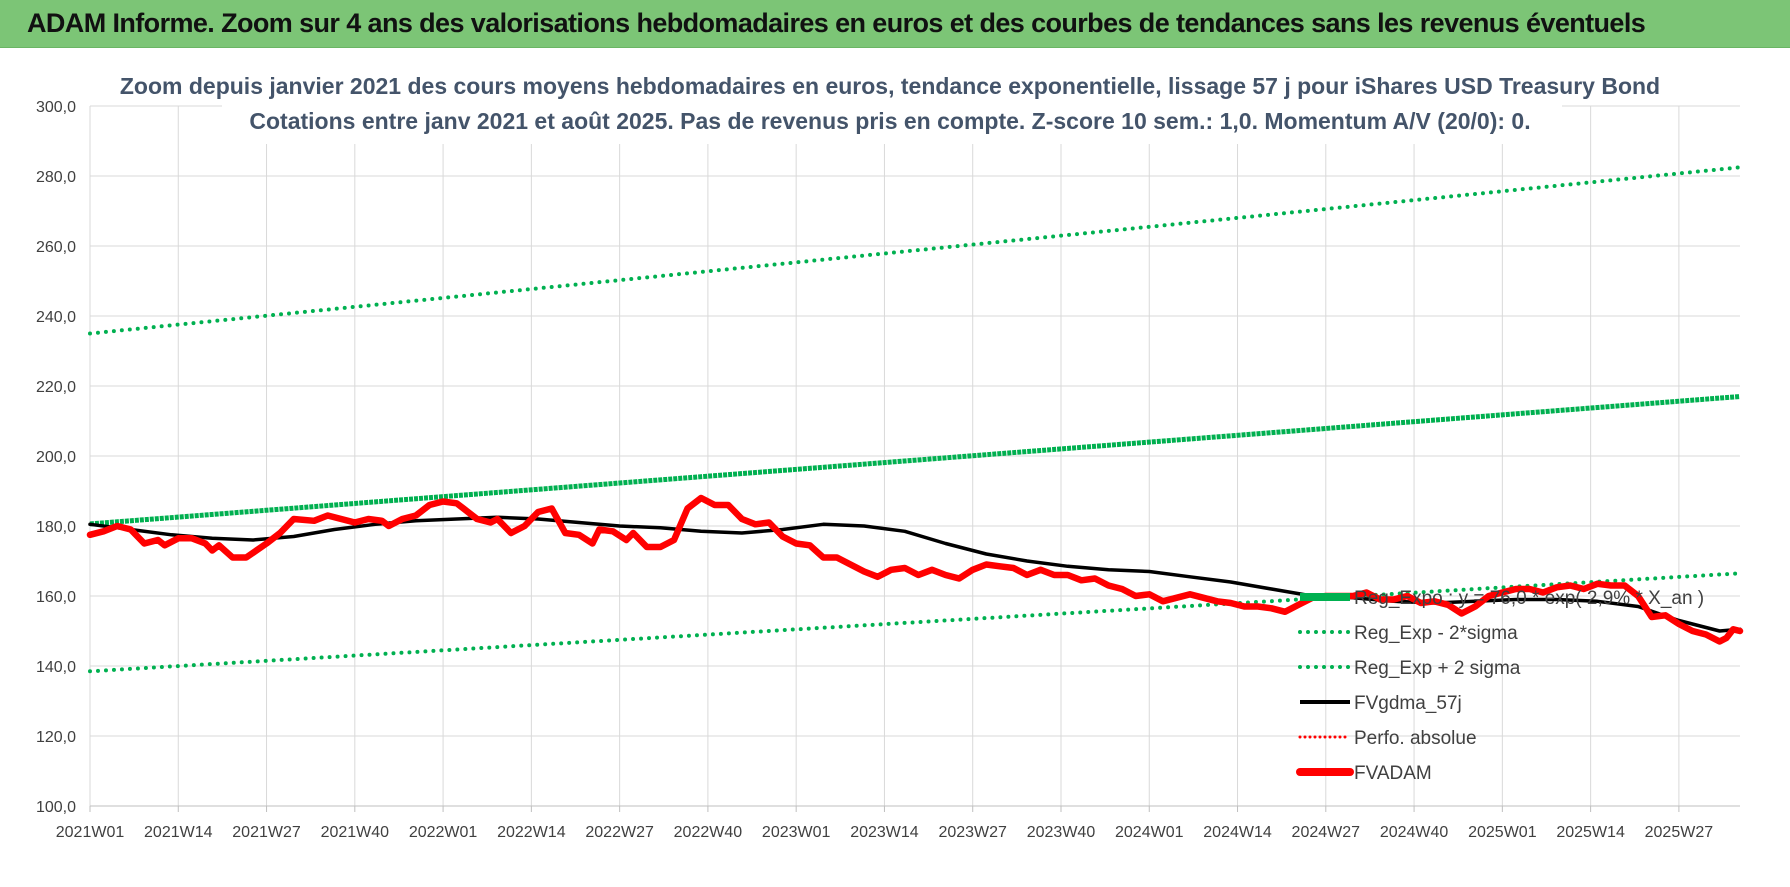  I want to click on y-tick-label: 120,0, so click(56, 737).